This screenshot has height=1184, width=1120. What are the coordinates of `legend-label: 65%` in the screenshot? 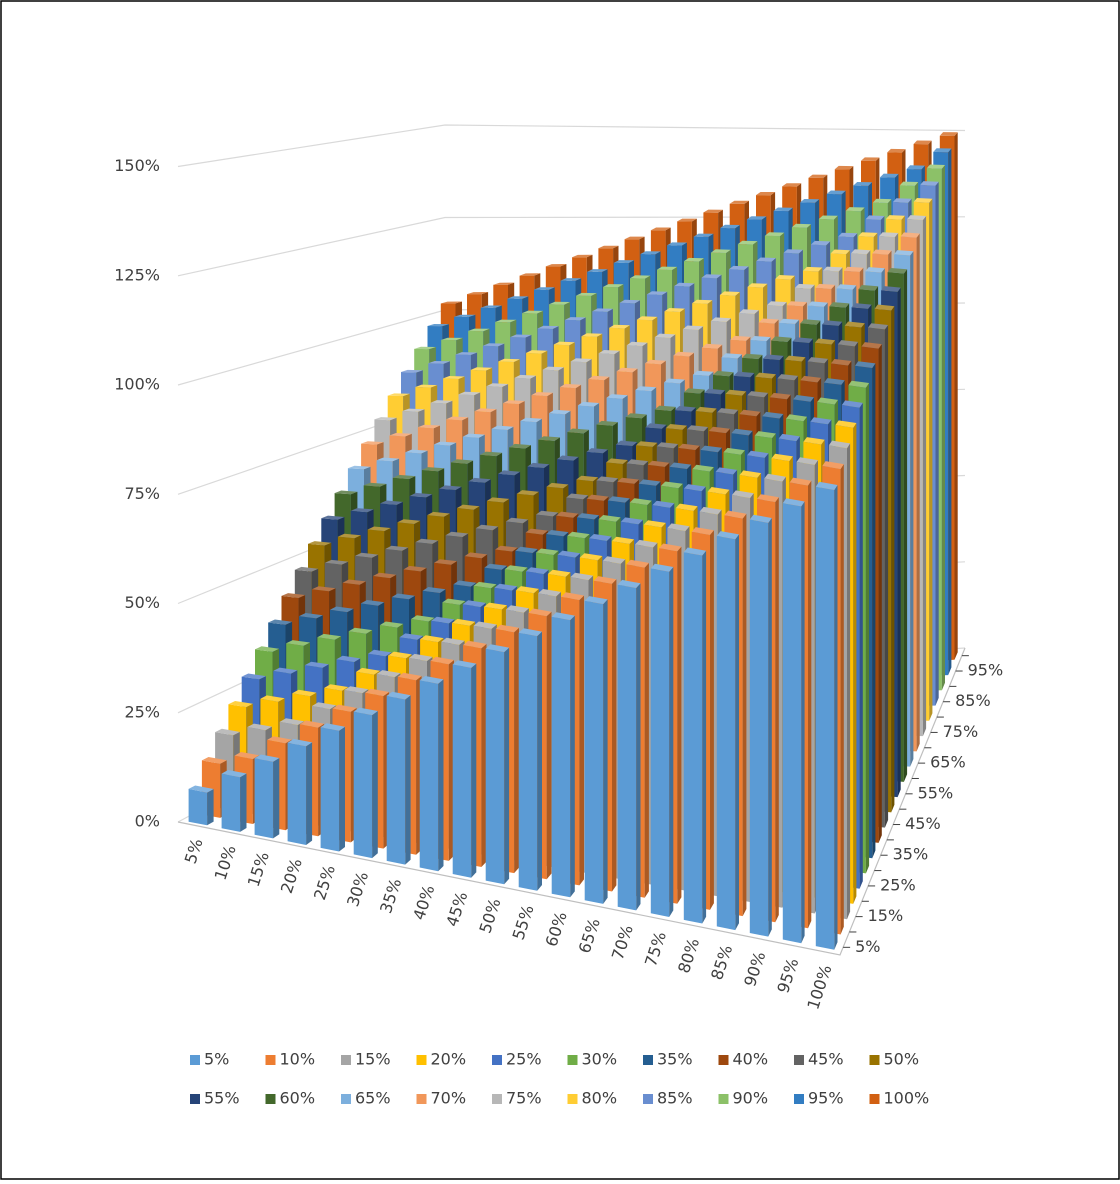 It's located at (373, 1098).